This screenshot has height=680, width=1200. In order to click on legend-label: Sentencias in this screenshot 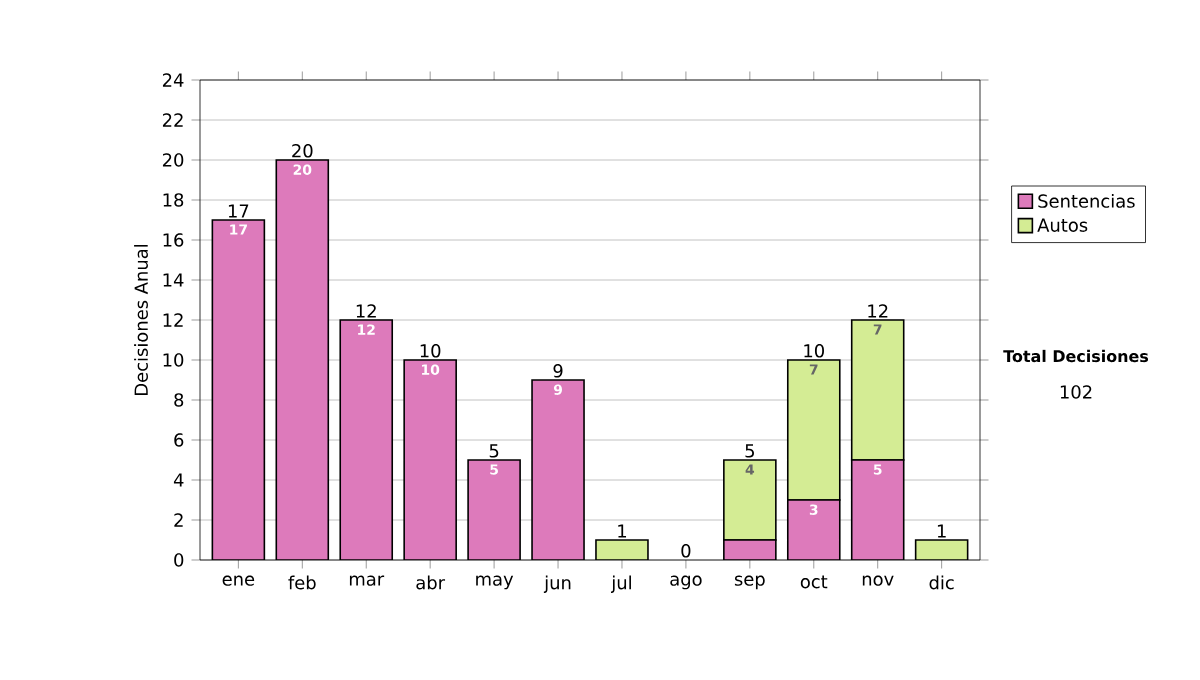, I will do `click(1086, 200)`.